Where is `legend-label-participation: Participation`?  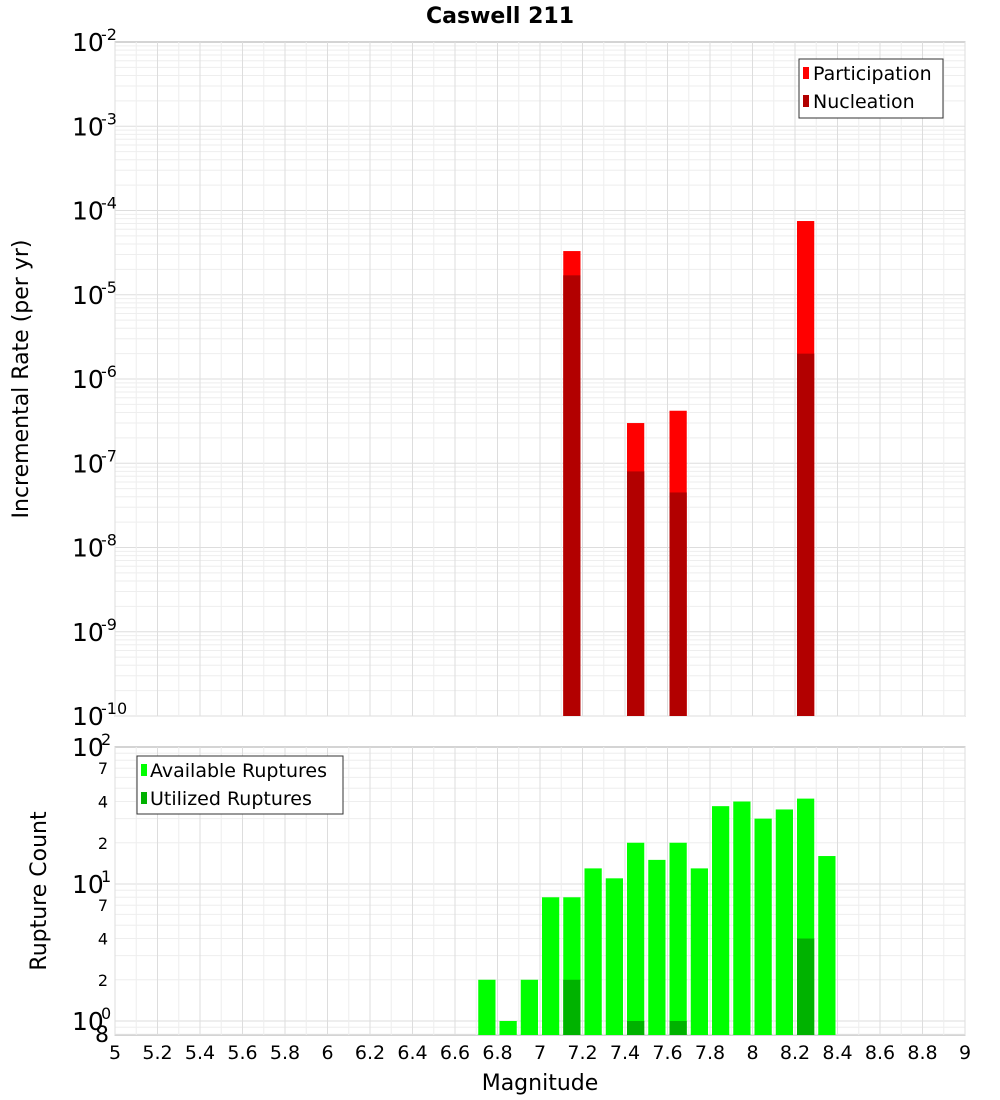 legend-label-participation: Participation is located at coordinates (872, 74).